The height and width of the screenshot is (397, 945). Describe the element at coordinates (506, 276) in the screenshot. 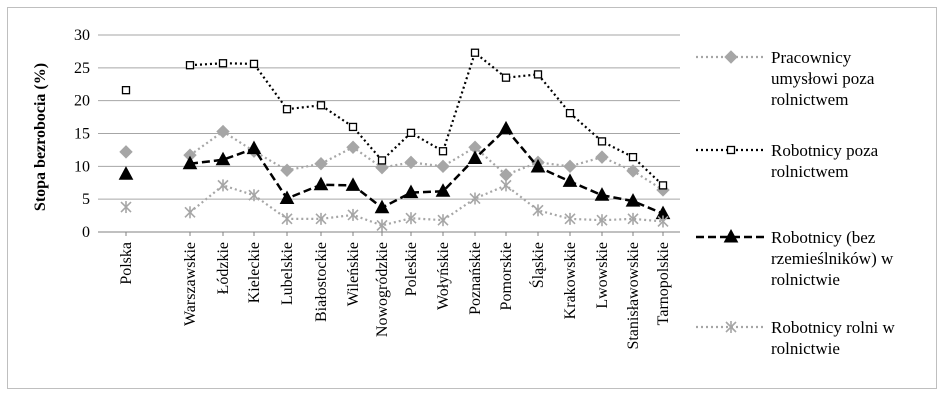

I see `x-tick-label: Pomorskie` at that location.